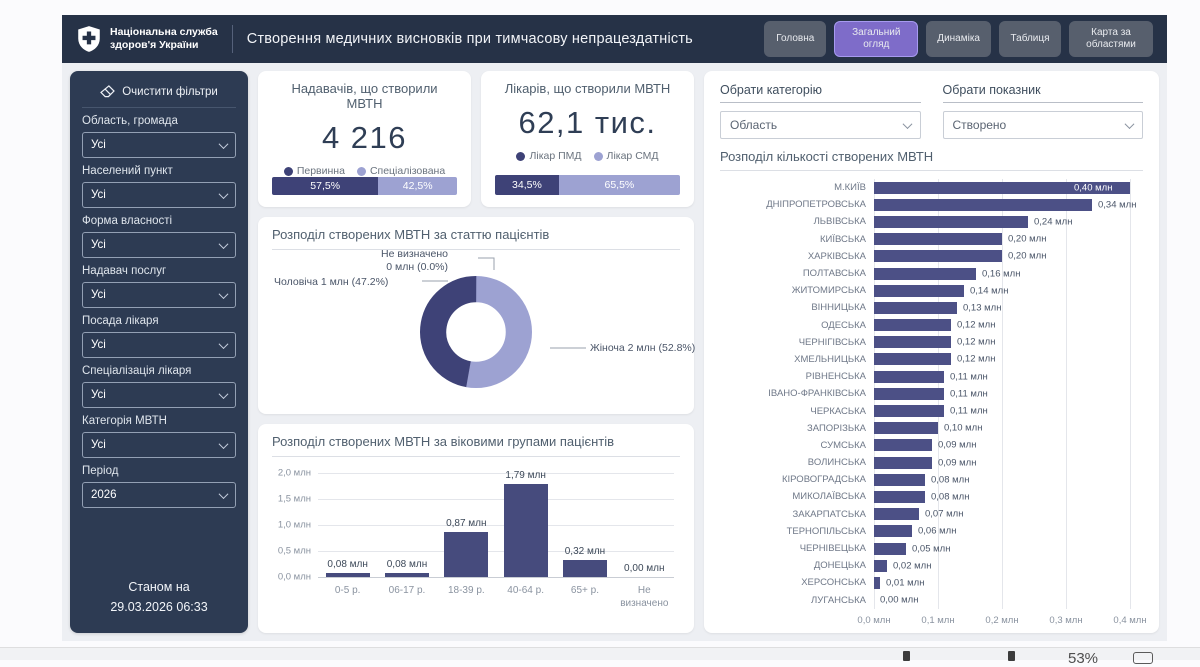 This screenshot has width=1200, height=667. I want to click on kpi-segment: 34,5%, so click(527, 185).